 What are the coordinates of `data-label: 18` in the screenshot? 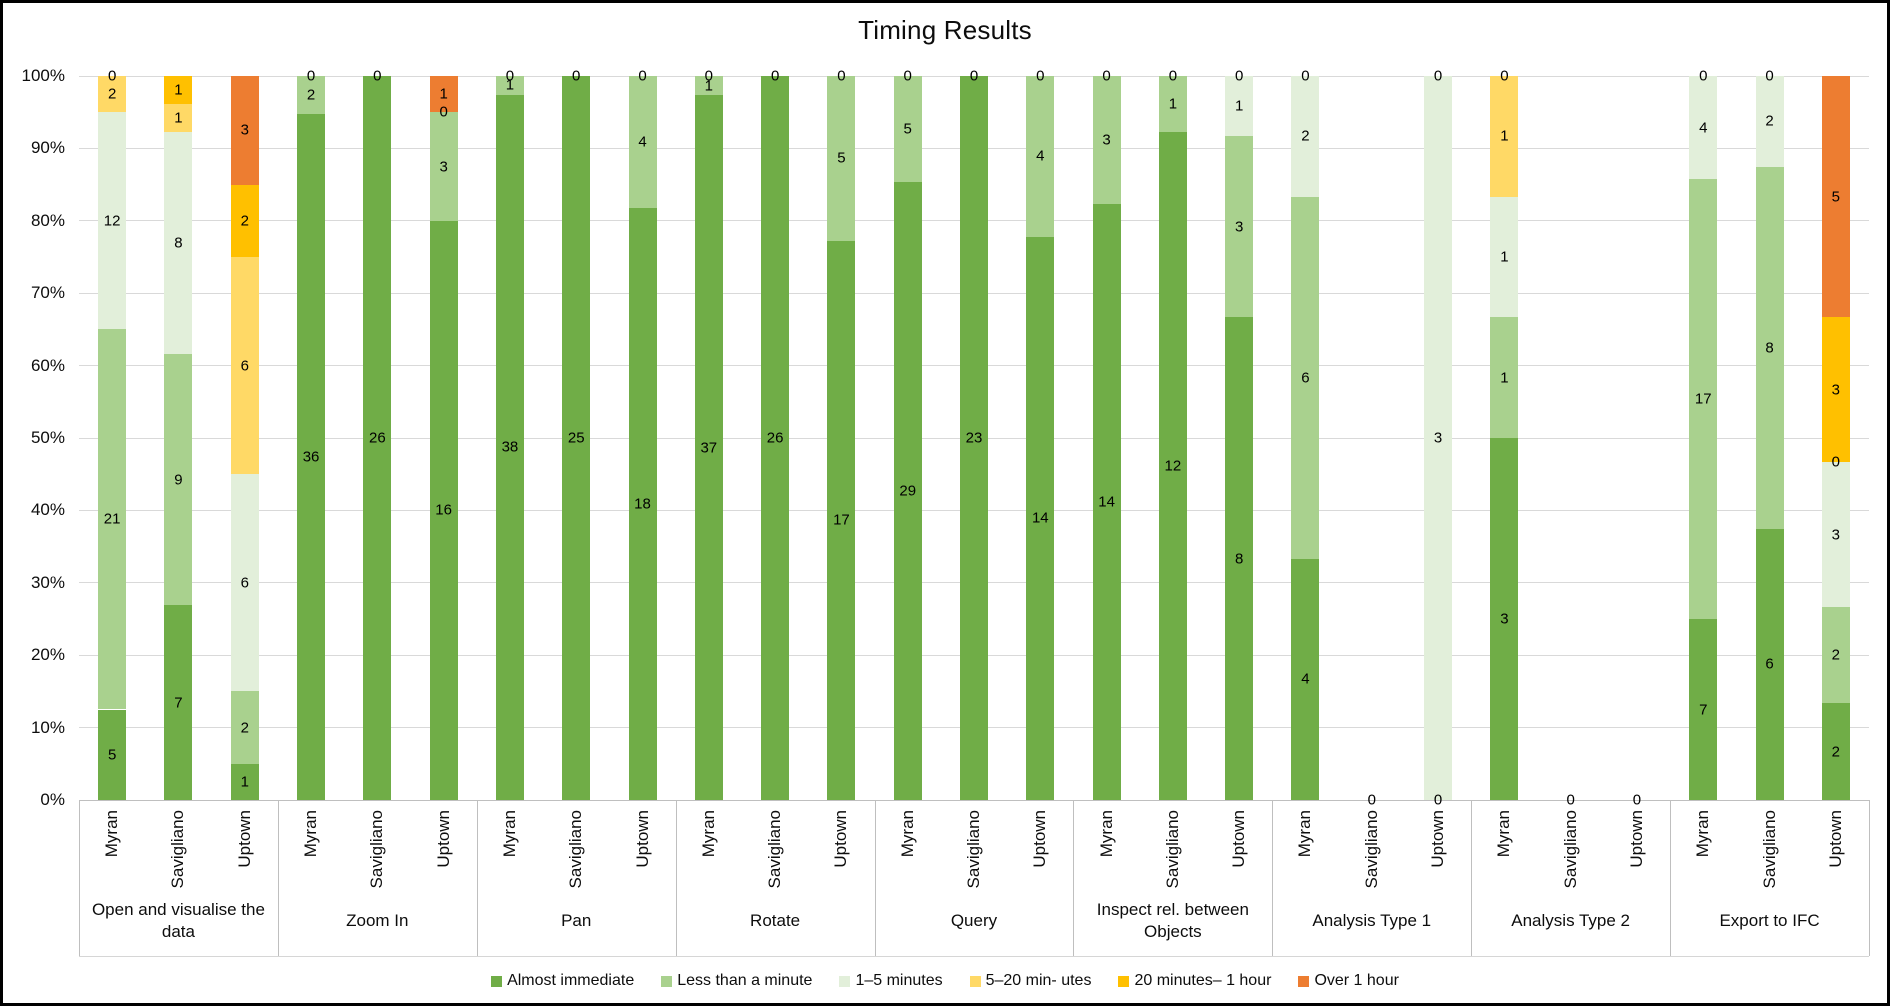 It's located at (642, 504).